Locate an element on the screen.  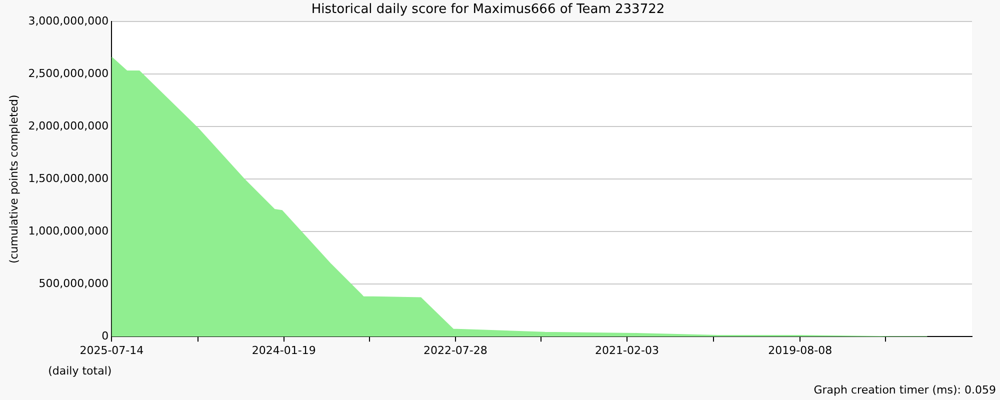
y-tick-label: 1,000,000,000 is located at coordinates (68, 231).